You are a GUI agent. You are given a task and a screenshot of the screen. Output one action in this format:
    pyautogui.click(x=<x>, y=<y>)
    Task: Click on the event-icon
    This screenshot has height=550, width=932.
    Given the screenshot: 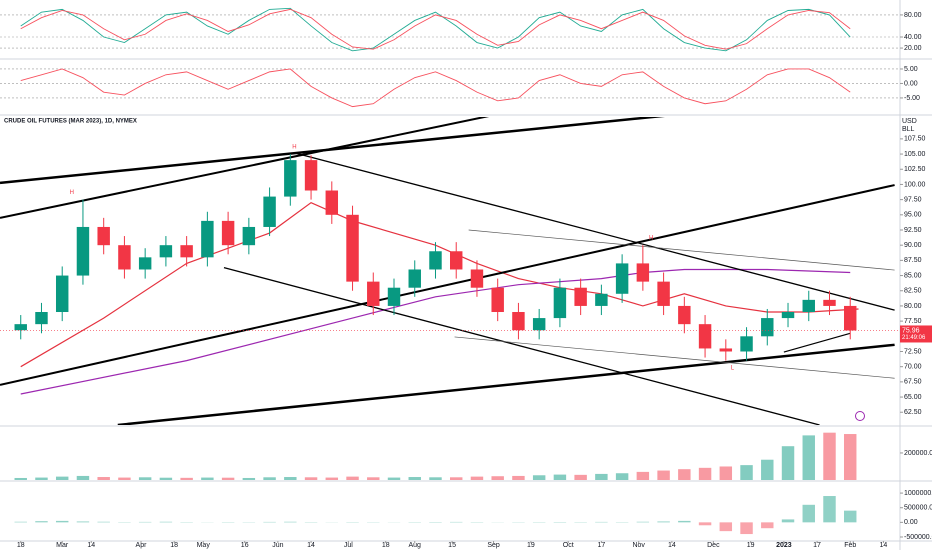 What is the action you would take?
    pyautogui.click(x=860, y=416)
    